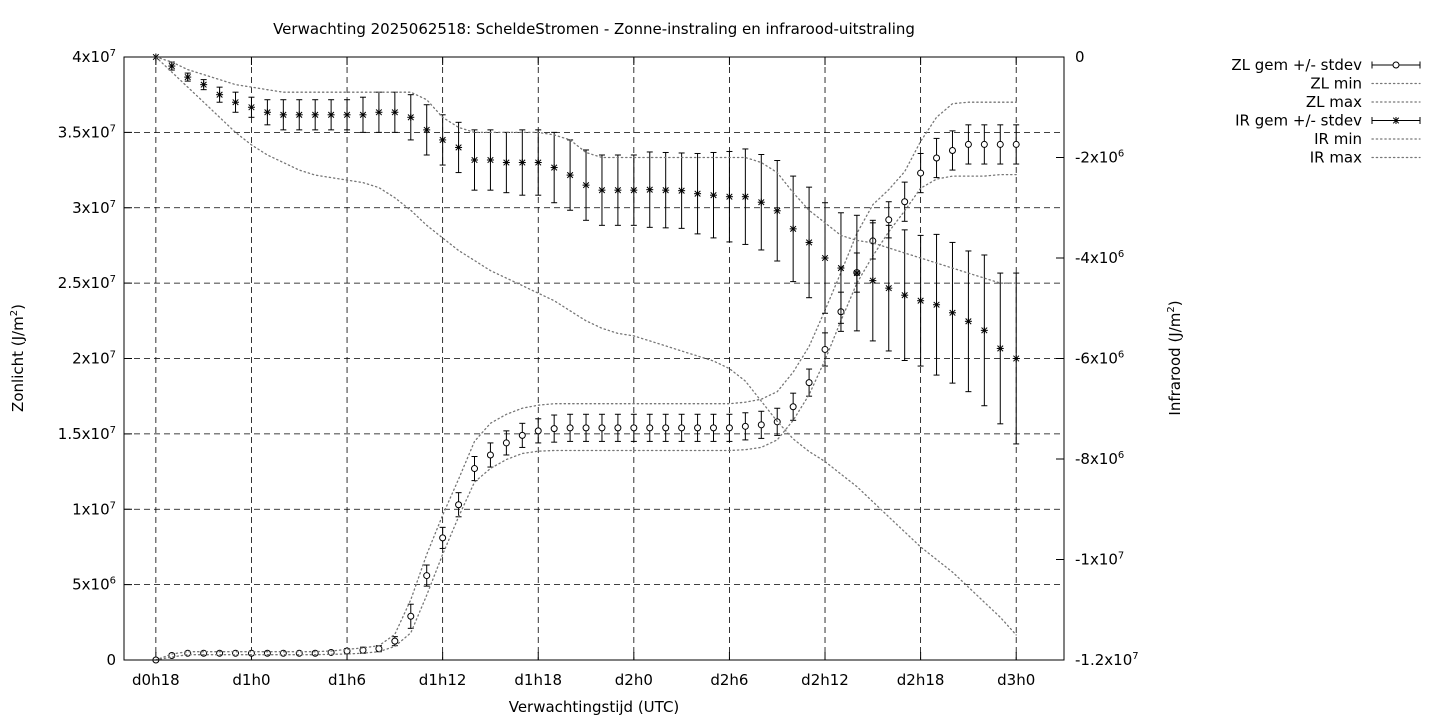 This screenshot has width=1440, height=720. What do you see at coordinates (251, 680) in the screenshot?
I see `x-tick-label: d1h0` at bounding box center [251, 680].